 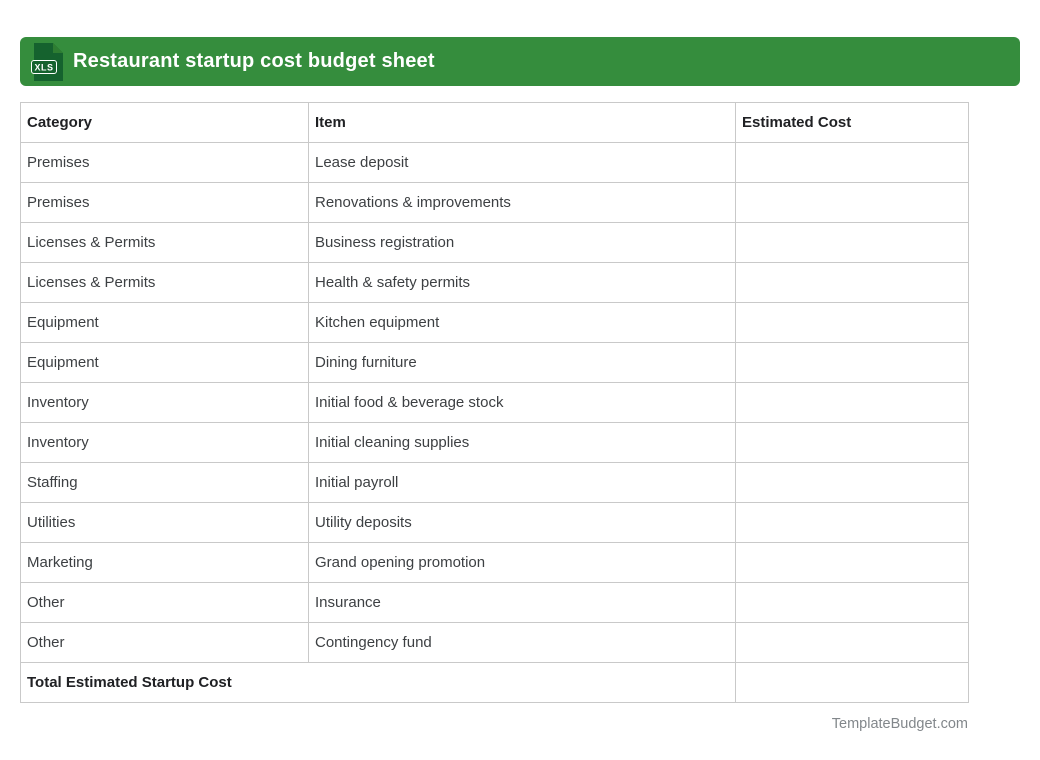 I want to click on watermark-text: TemplateBudget.com, so click(x=899, y=724).